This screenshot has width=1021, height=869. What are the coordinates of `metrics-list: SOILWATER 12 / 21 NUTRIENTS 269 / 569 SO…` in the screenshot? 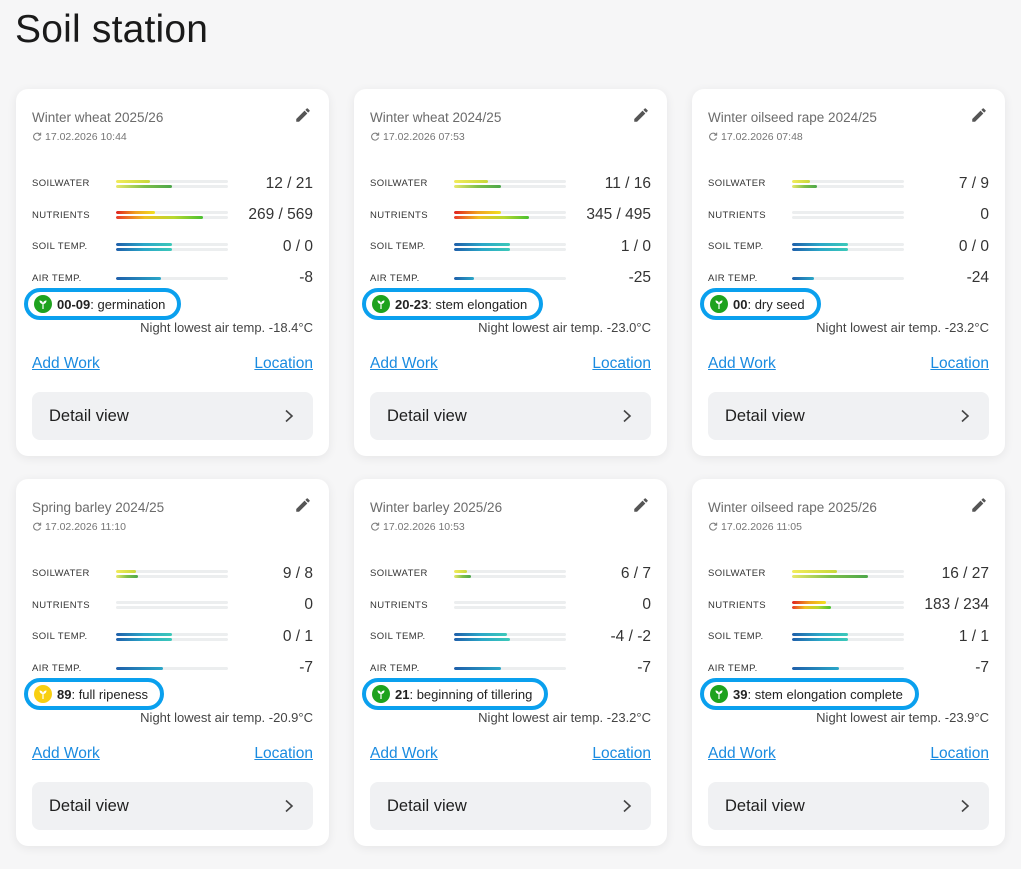 It's located at (172, 231).